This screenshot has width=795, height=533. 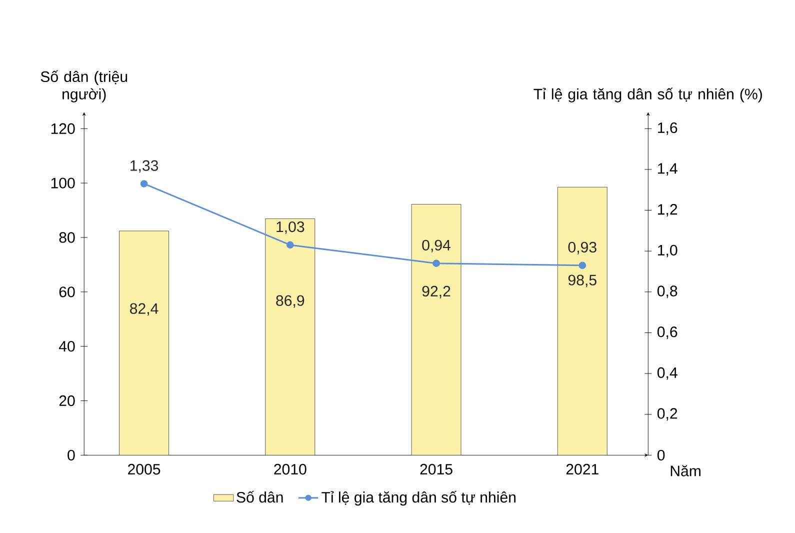 What do you see at coordinates (67, 400) in the screenshot?
I see `y-tick-label: 20` at bounding box center [67, 400].